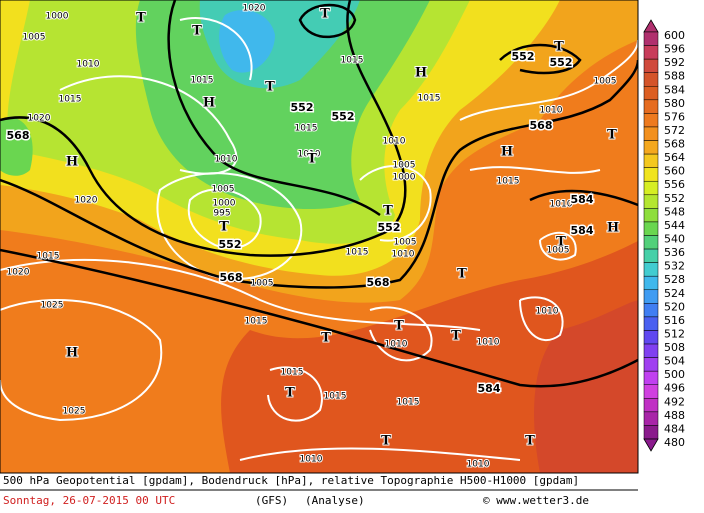  What do you see at coordinates (674, 239) in the screenshot?
I see `colorbar-label: 540` at bounding box center [674, 239].